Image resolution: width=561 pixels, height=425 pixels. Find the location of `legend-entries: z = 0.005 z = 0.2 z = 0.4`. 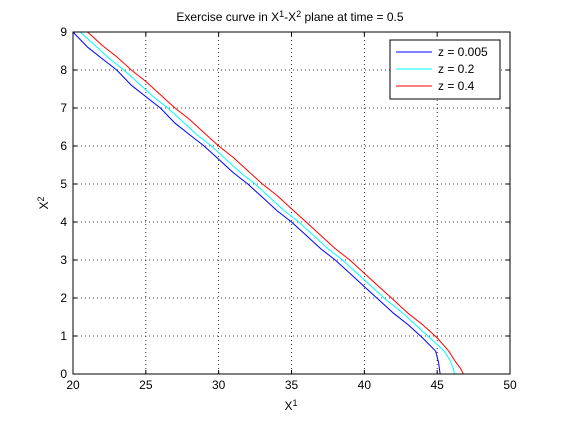

legend-entries: z = 0.005 z = 0.2 z = 0.4 is located at coordinates (442, 69).